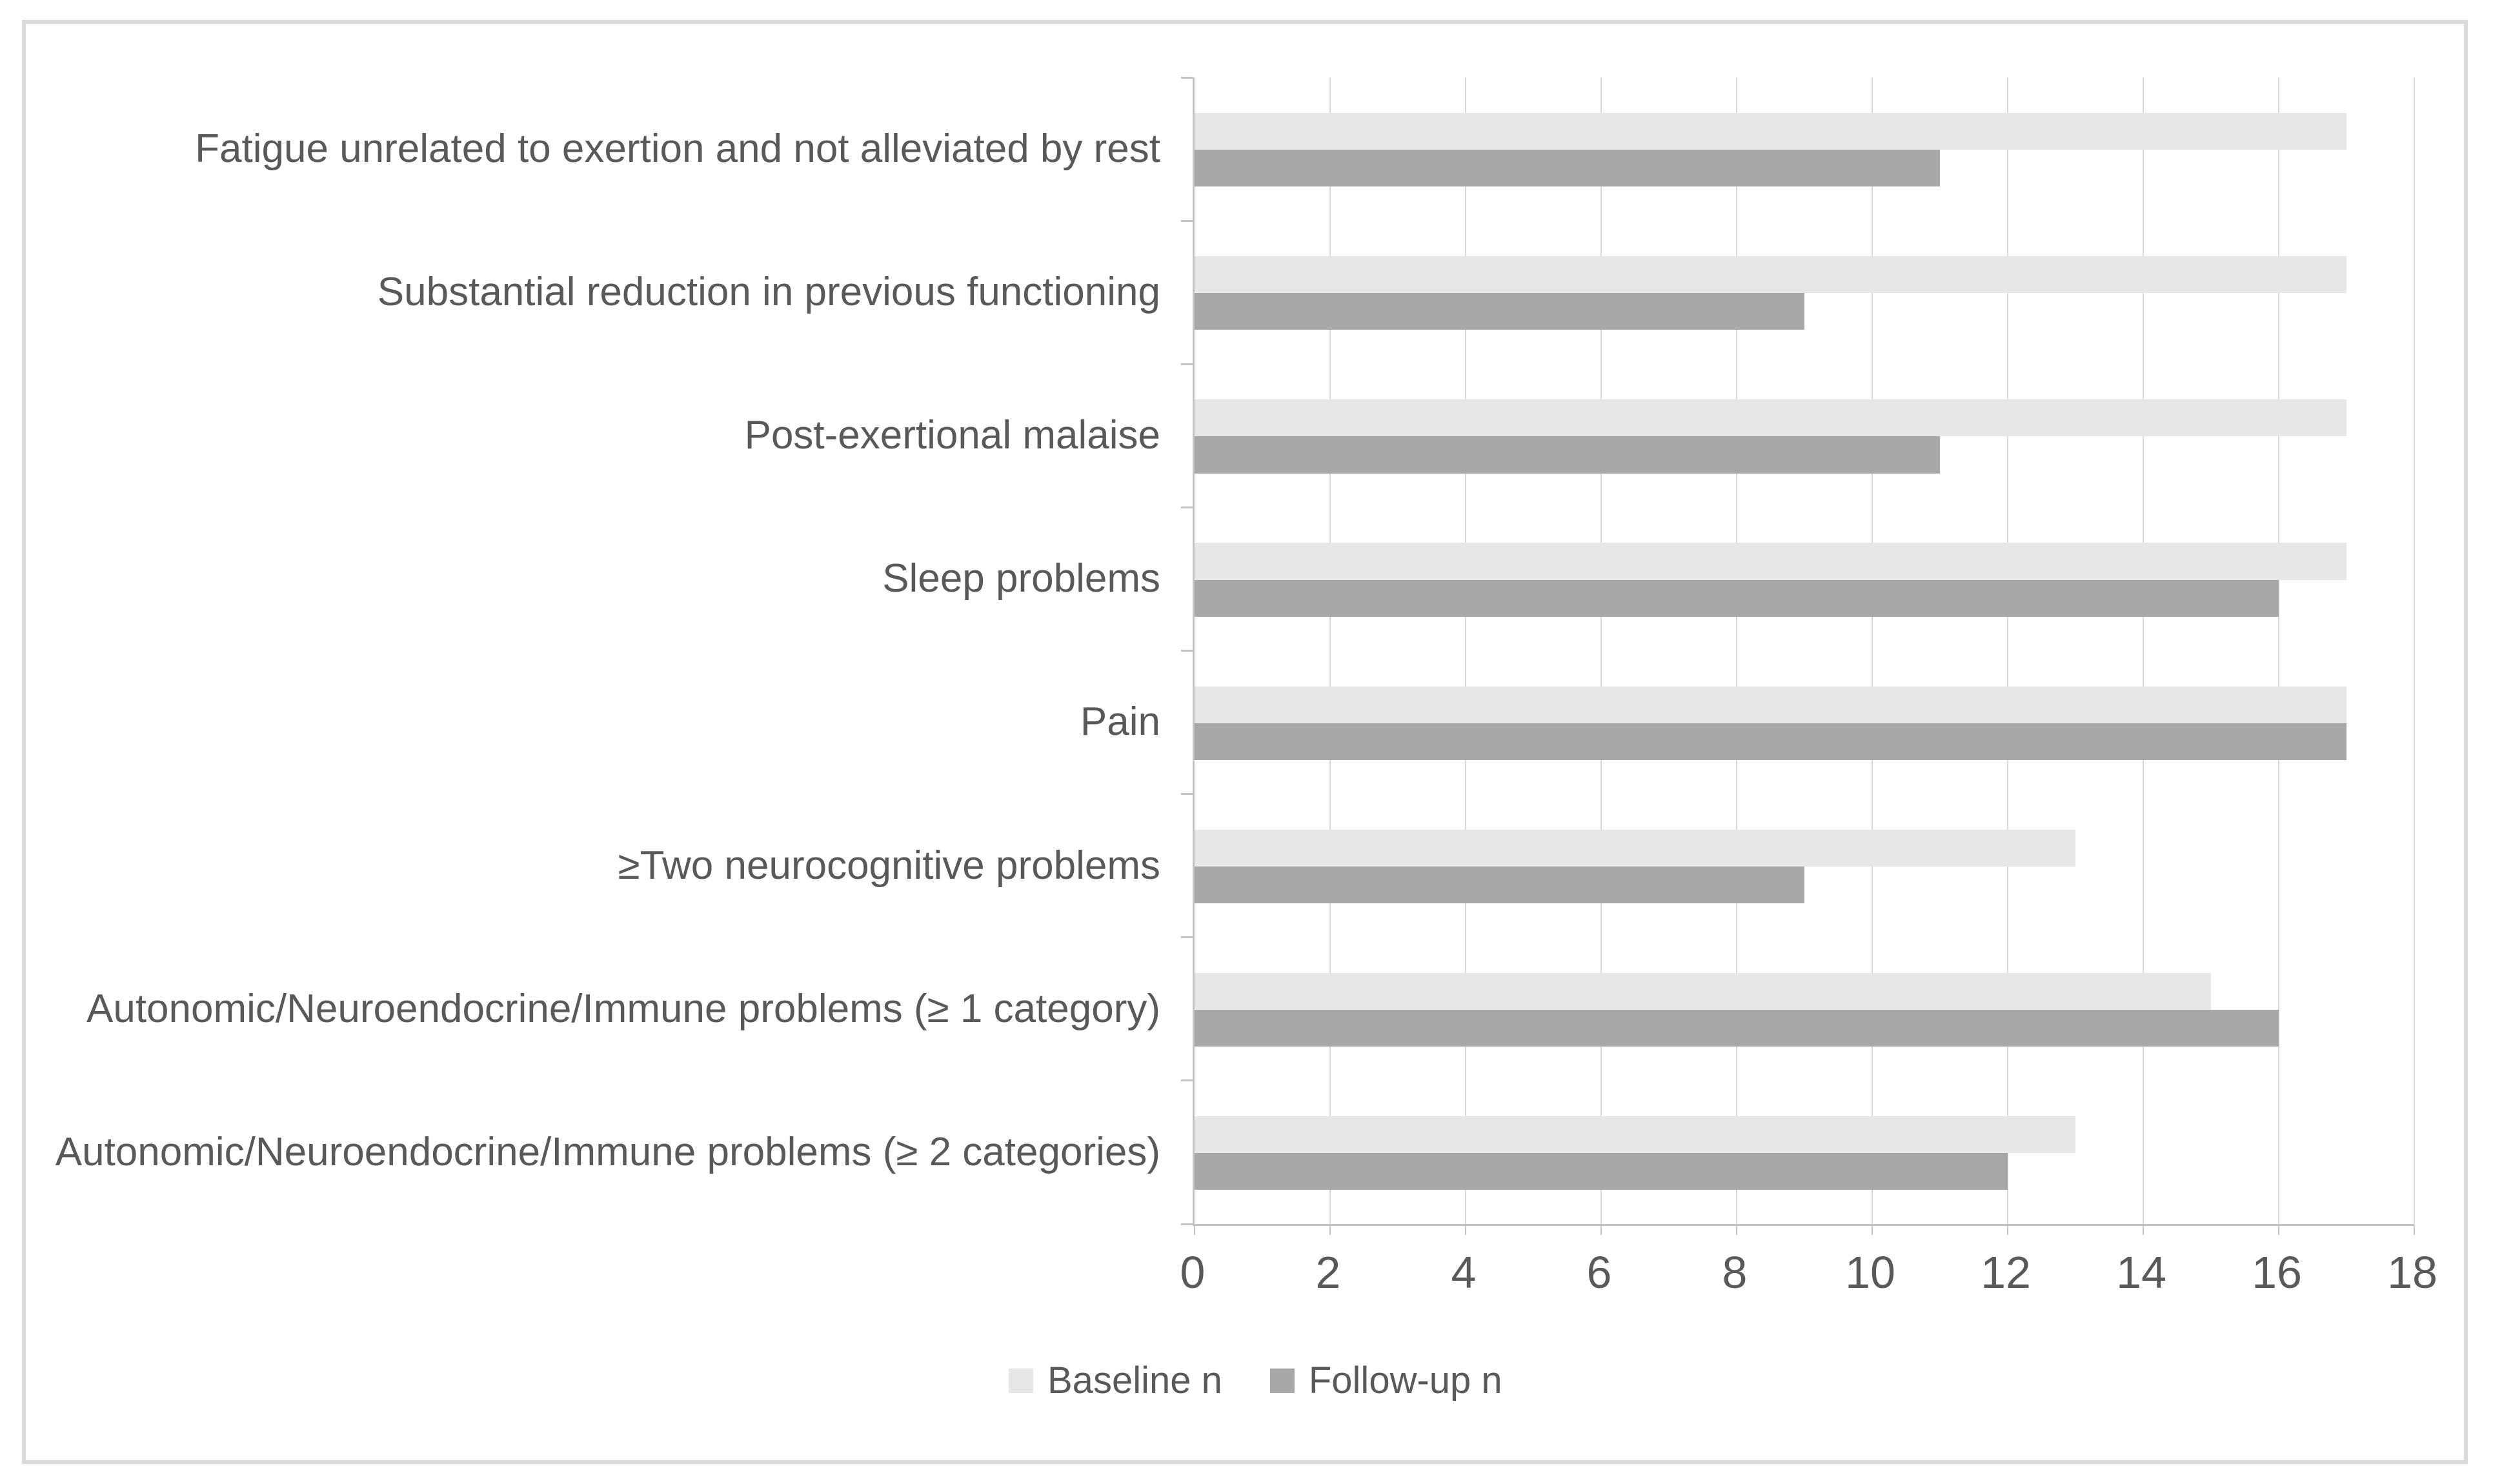 This screenshot has height=1484, width=2493. I want to click on followup-swatch-icon, so click(1282, 1381).